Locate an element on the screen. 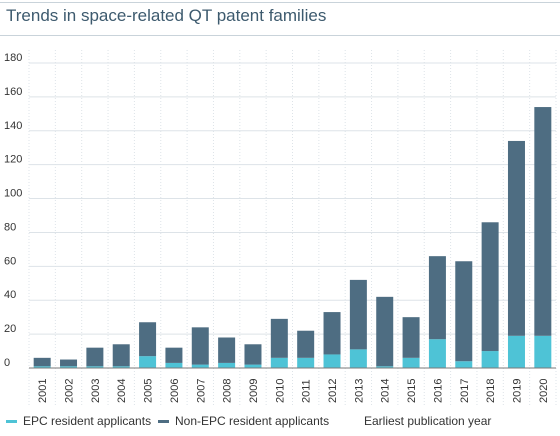 This screenshot has width=560, height=436. x-tick-label: 2016 is located at coordinates (438, 391).